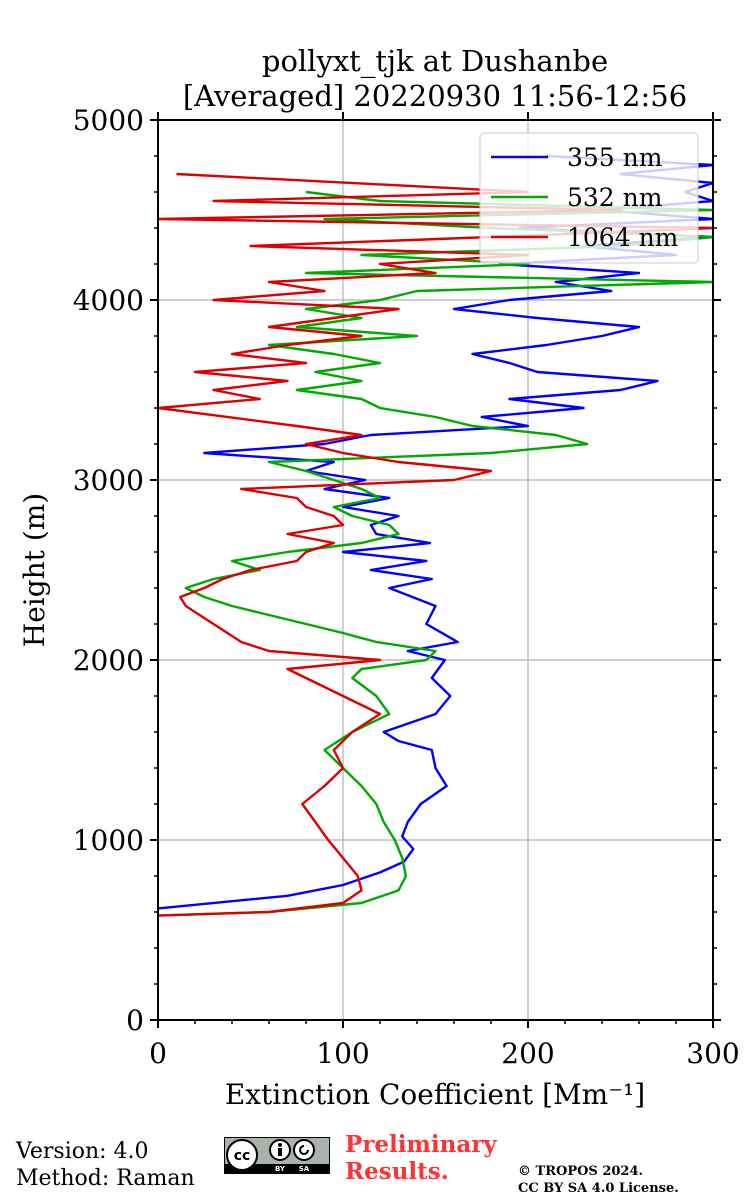  What do you see at coordinates (34, 570) in the screenshot?
I see `y-axis-label: Height (m)` at bounding box center [34, 570].